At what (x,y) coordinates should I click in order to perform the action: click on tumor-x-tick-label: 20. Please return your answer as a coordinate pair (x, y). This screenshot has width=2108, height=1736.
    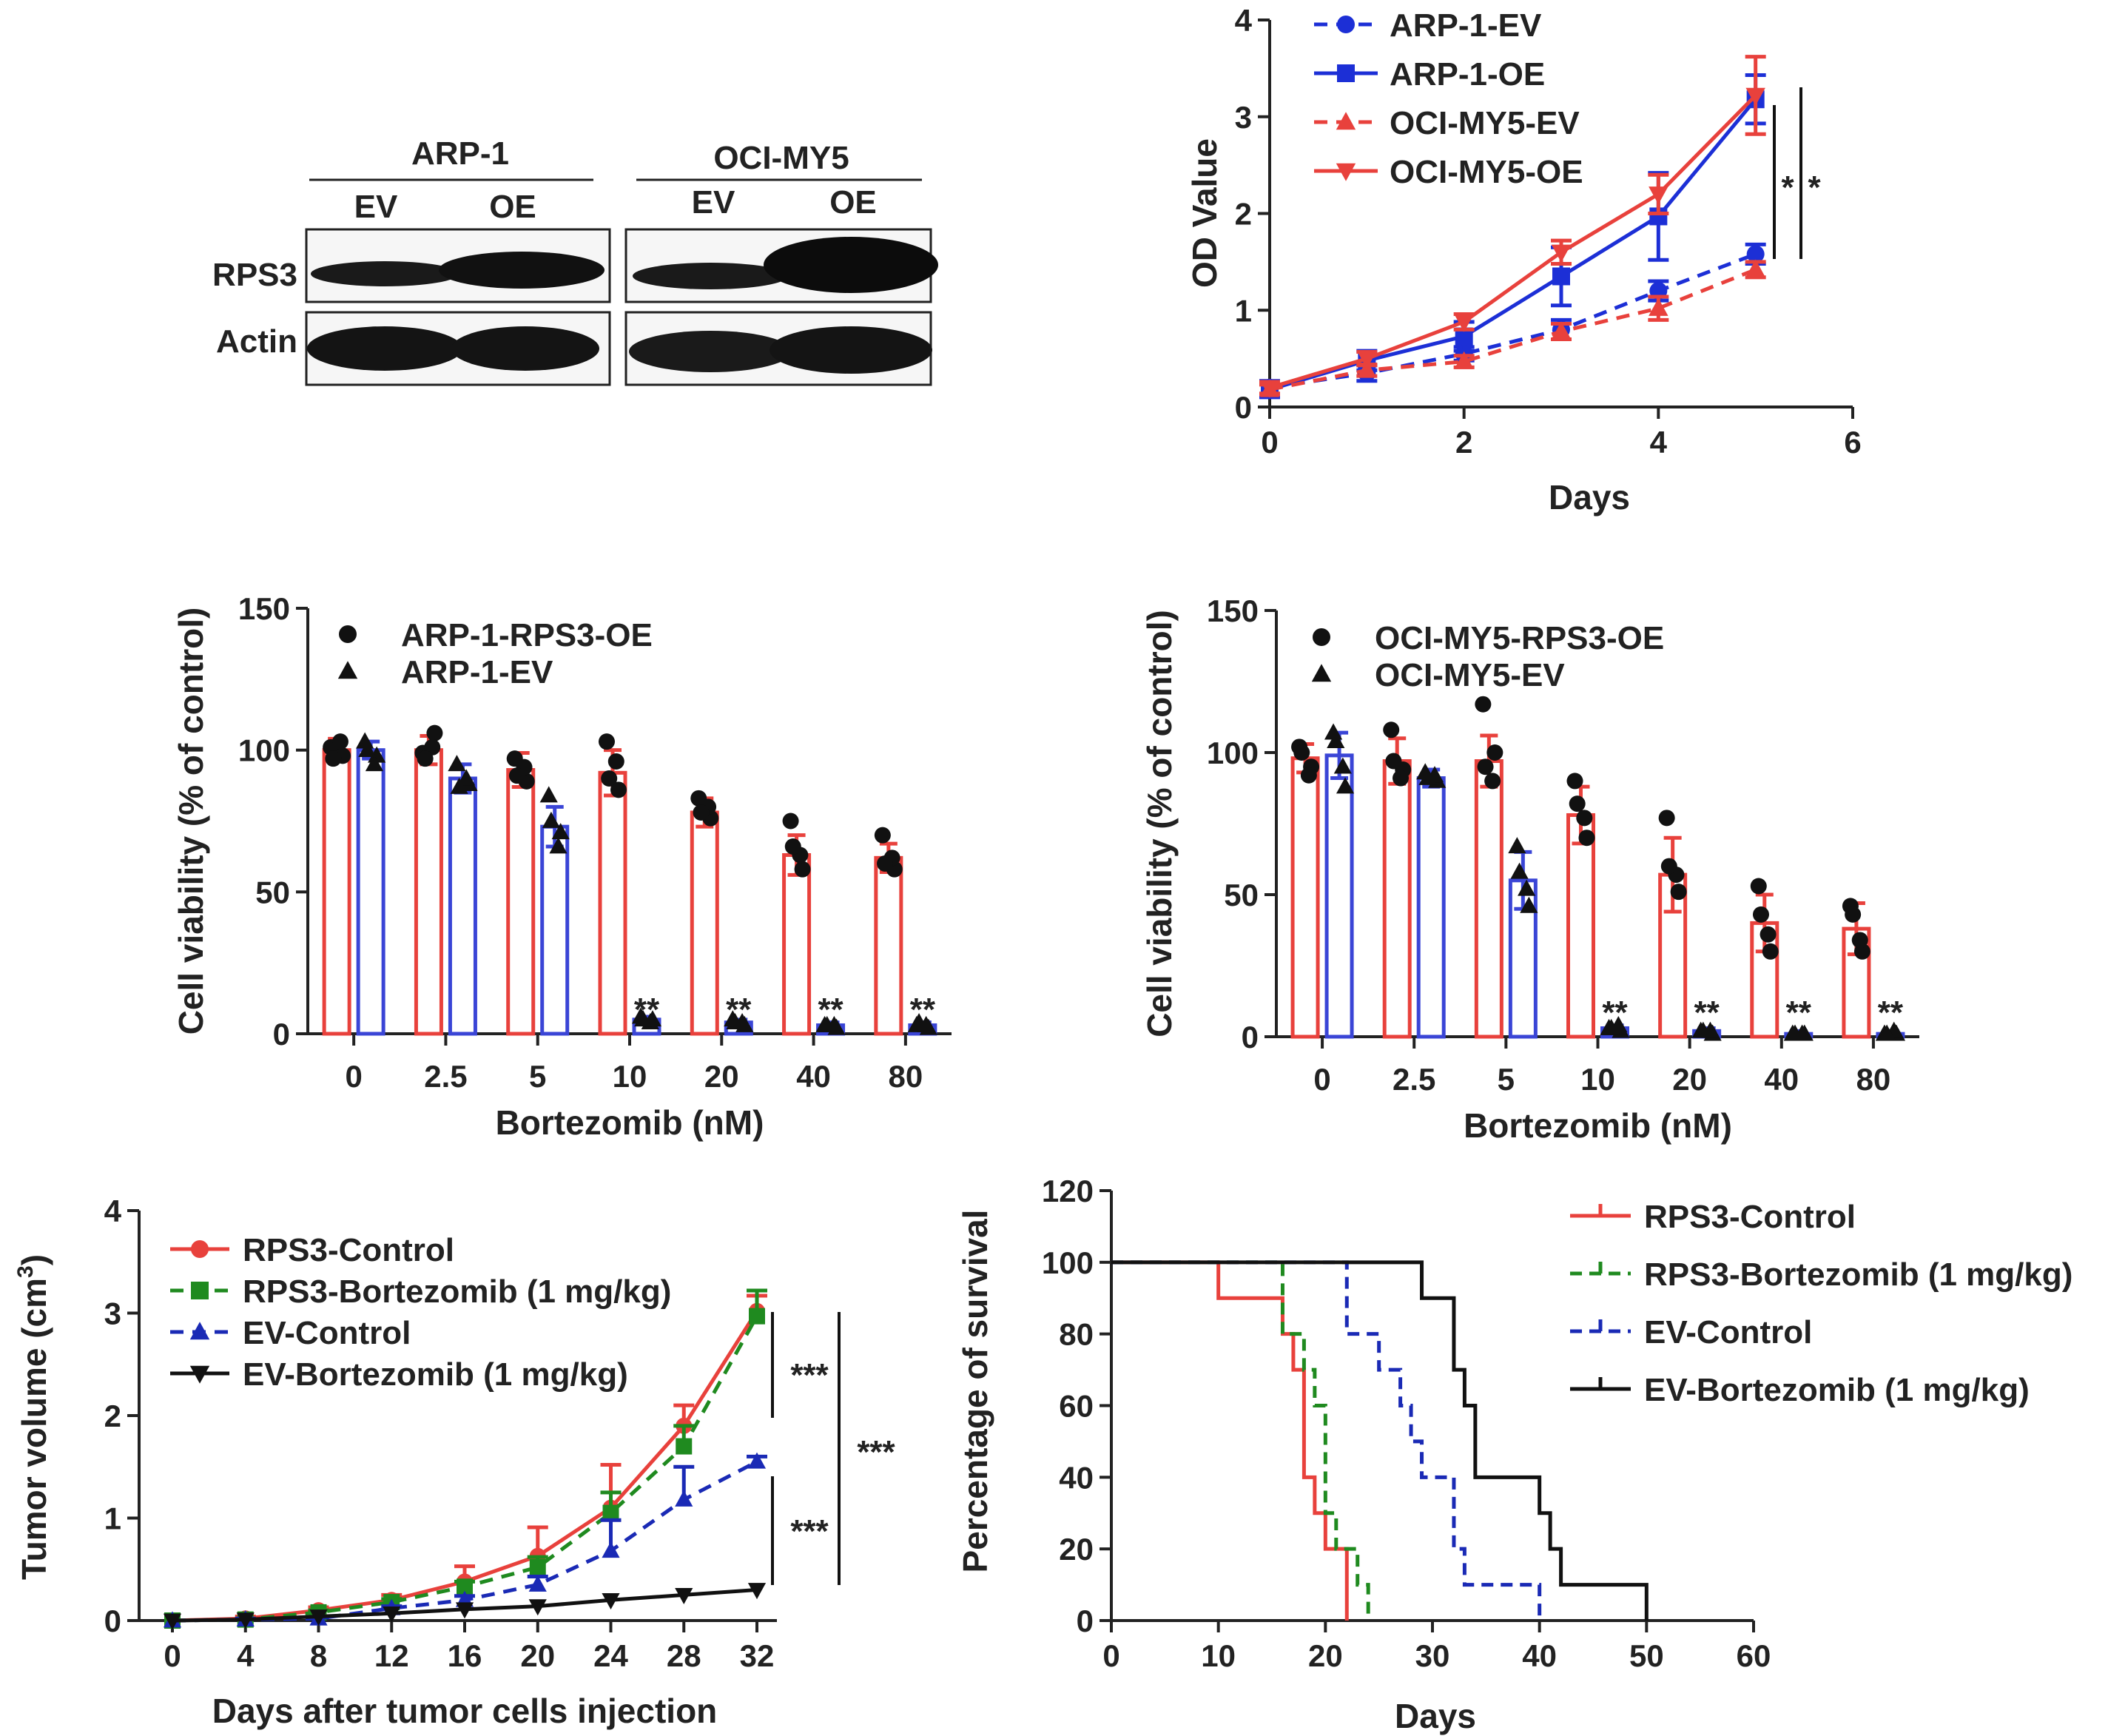
    Looking at the image, I should click on (538, 1656).